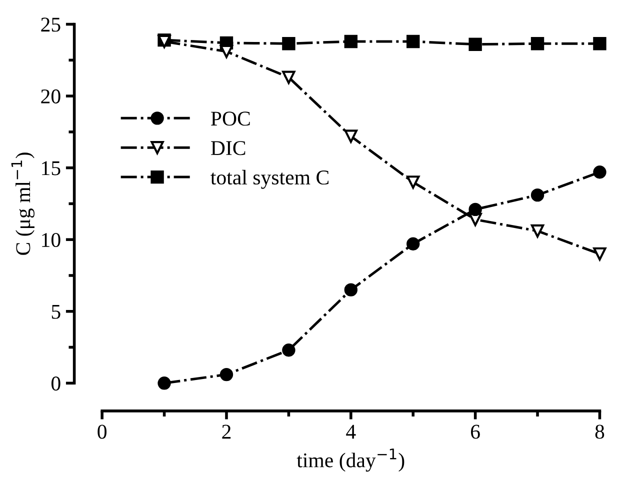 The width and height of the screenshot is (638, 485). What do you see at coordinates (51, 240) in the screenshot?
I see `y-tick-label: 10` at bounding box center [51, 240].